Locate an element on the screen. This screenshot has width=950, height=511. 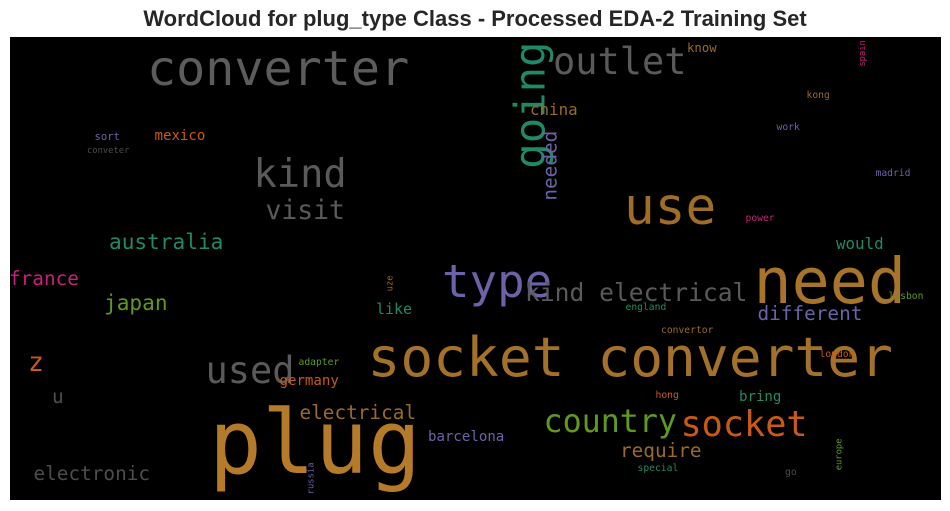
word-visit: visit is located at coordinates (305, 210).